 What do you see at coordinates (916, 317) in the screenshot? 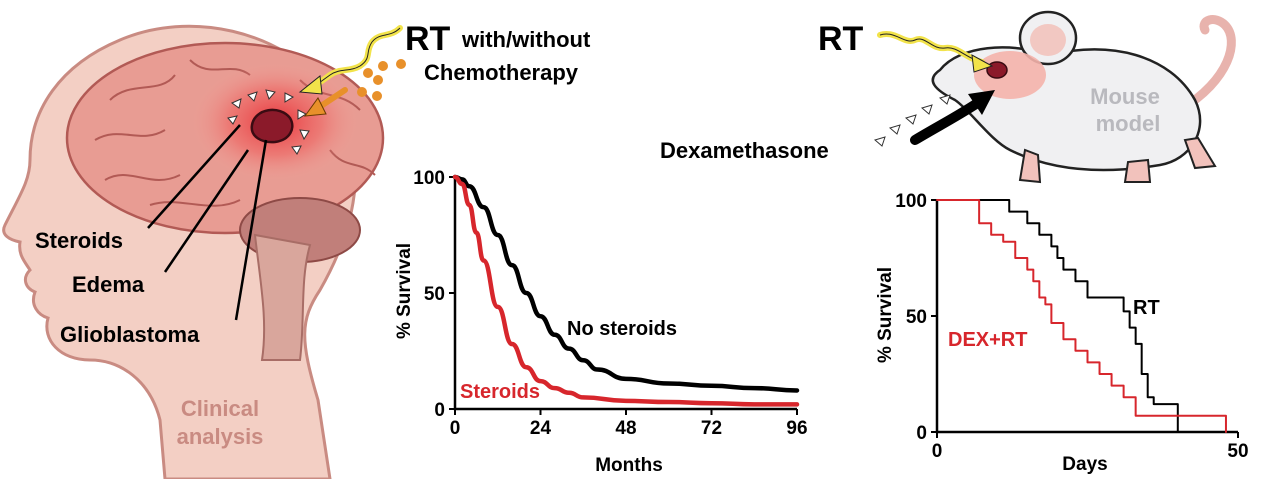
I see `chart2-ytick-label: 50` at bounding box center [916, 317].